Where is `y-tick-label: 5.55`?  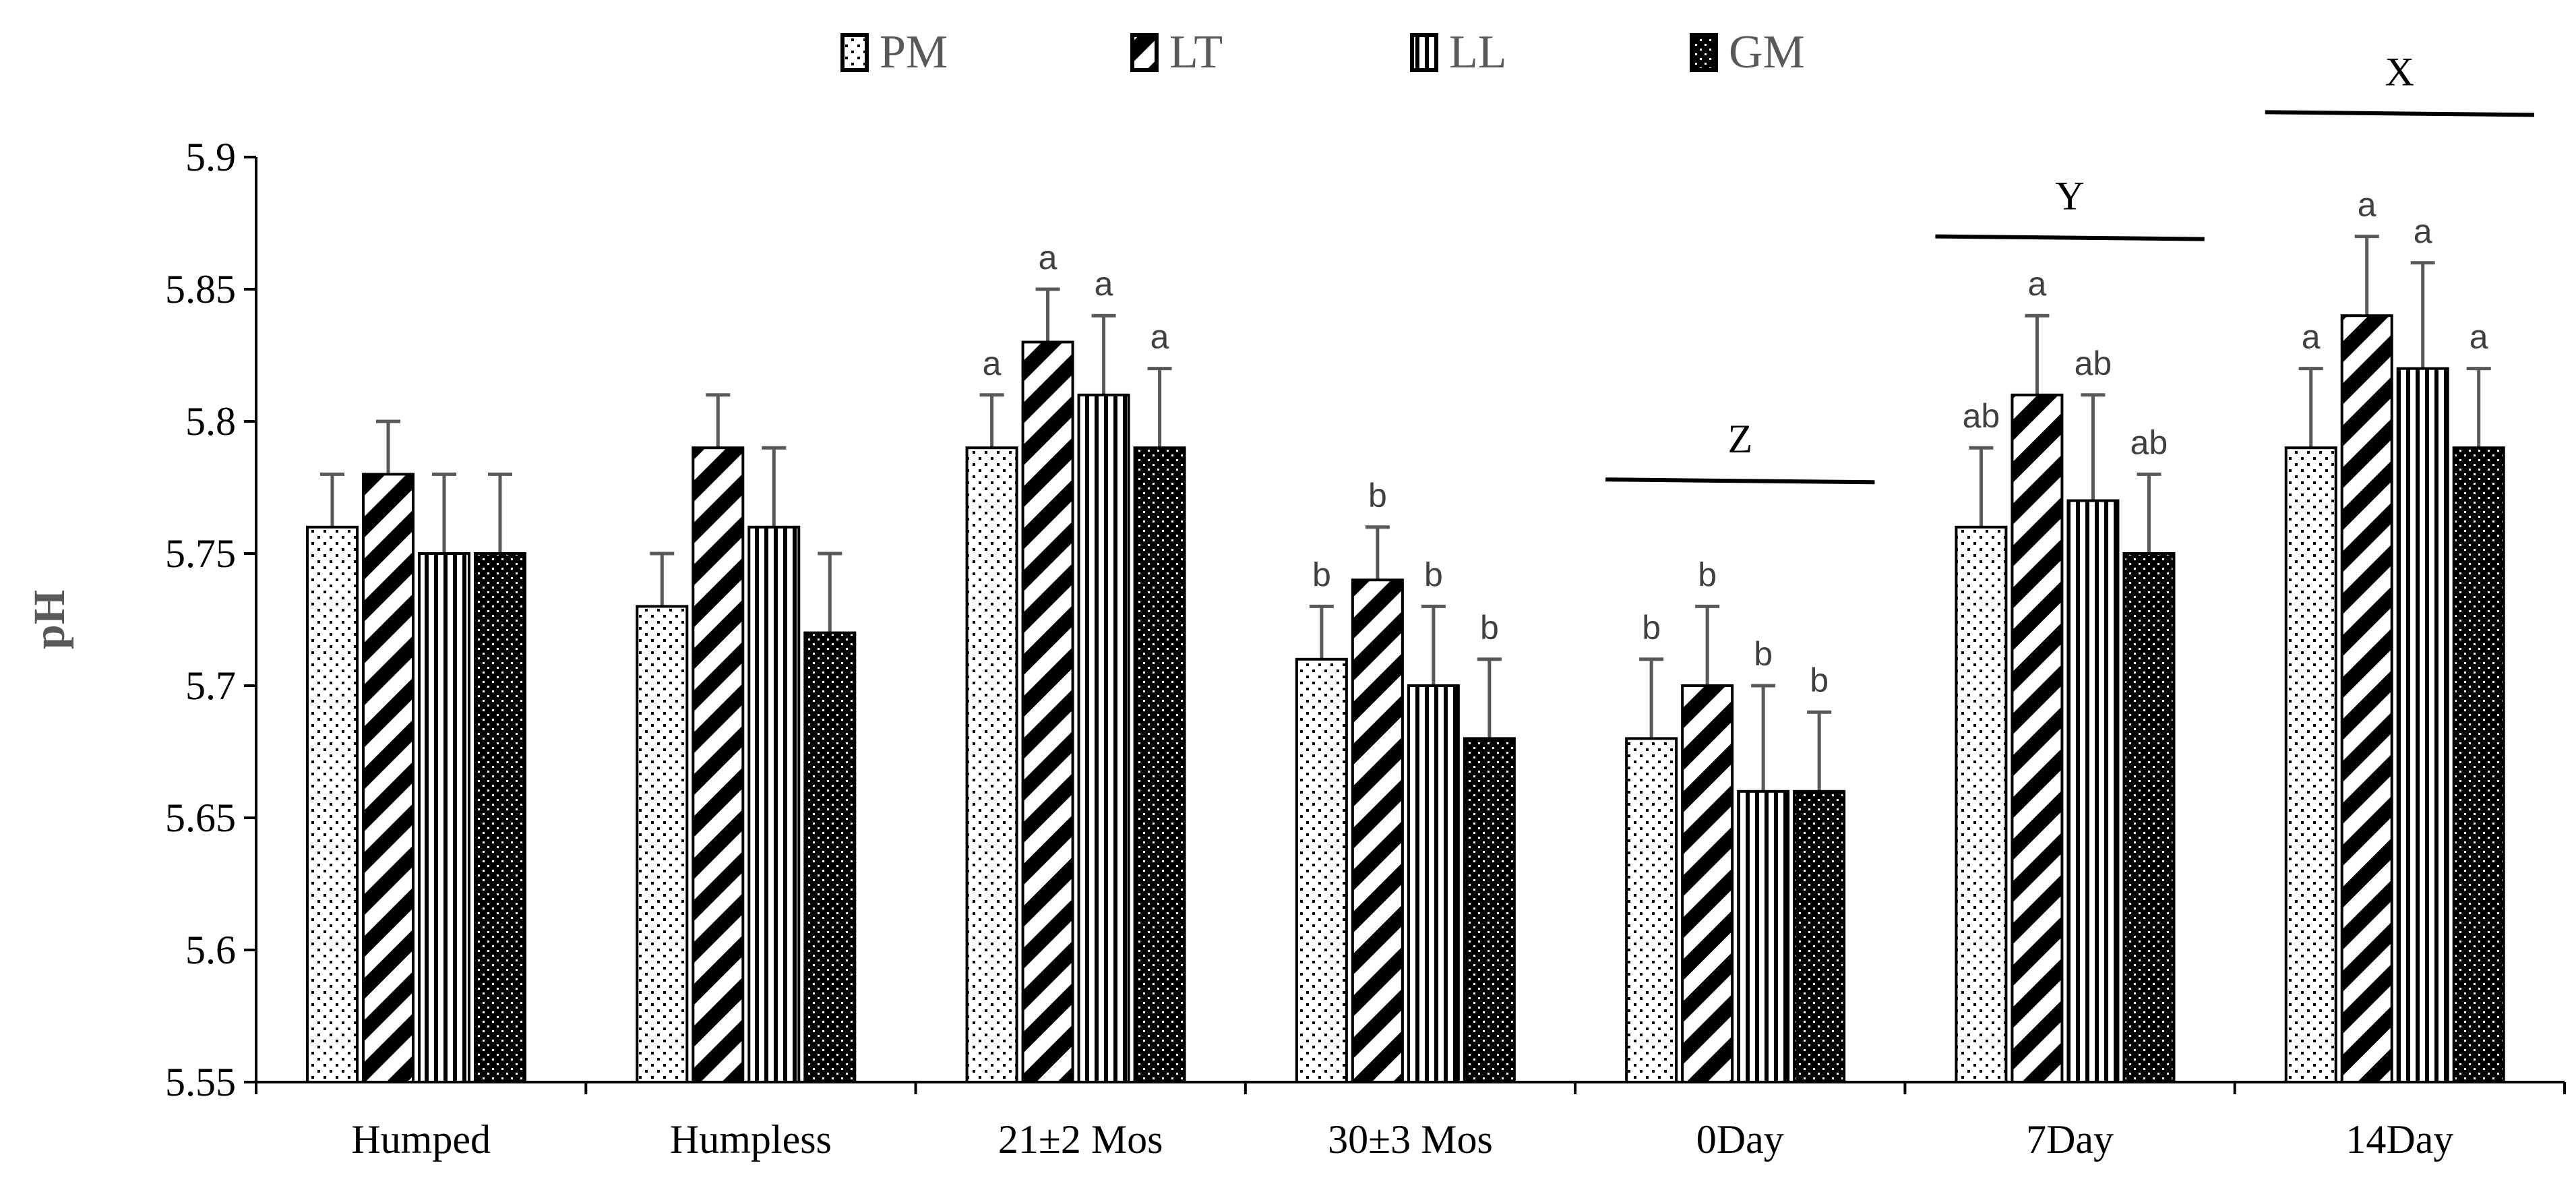
y-tick-label: 5.55 is located at coordinates (200, 1082).